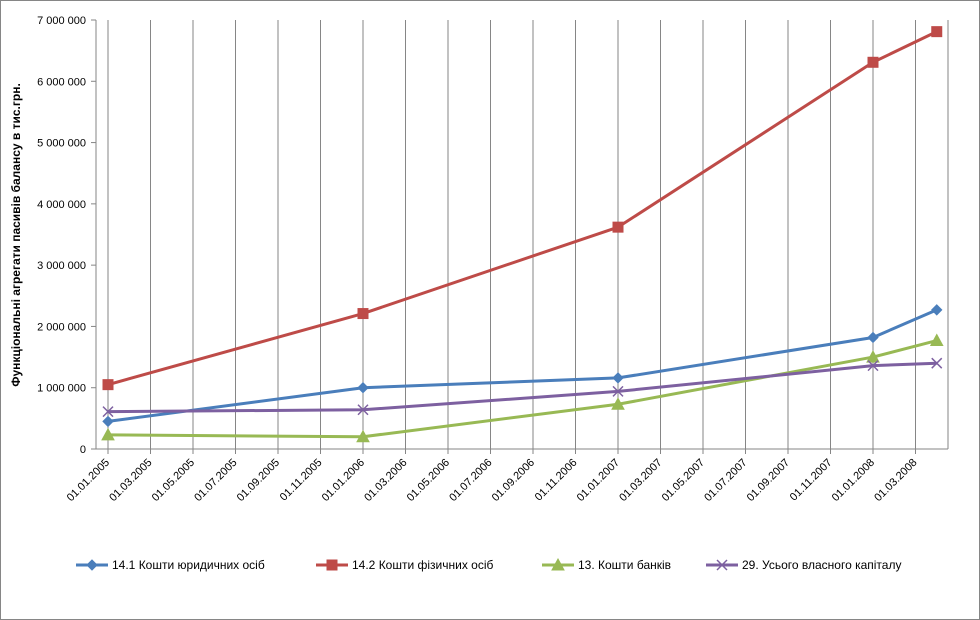 Image resolution: width=980 pixels, height=620 pixels. I want to click on x-tick-label: 01.01.2006, so click(343, 480).